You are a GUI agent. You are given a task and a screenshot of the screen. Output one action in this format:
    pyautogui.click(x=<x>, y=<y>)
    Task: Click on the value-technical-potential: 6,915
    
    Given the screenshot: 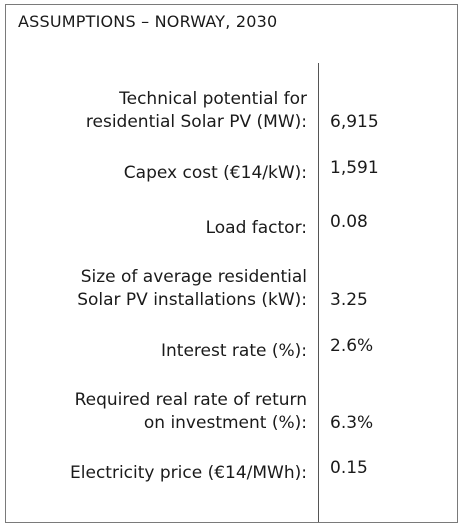 What is the action you would take?
    pyautogui.click(x=354, y=122)
    